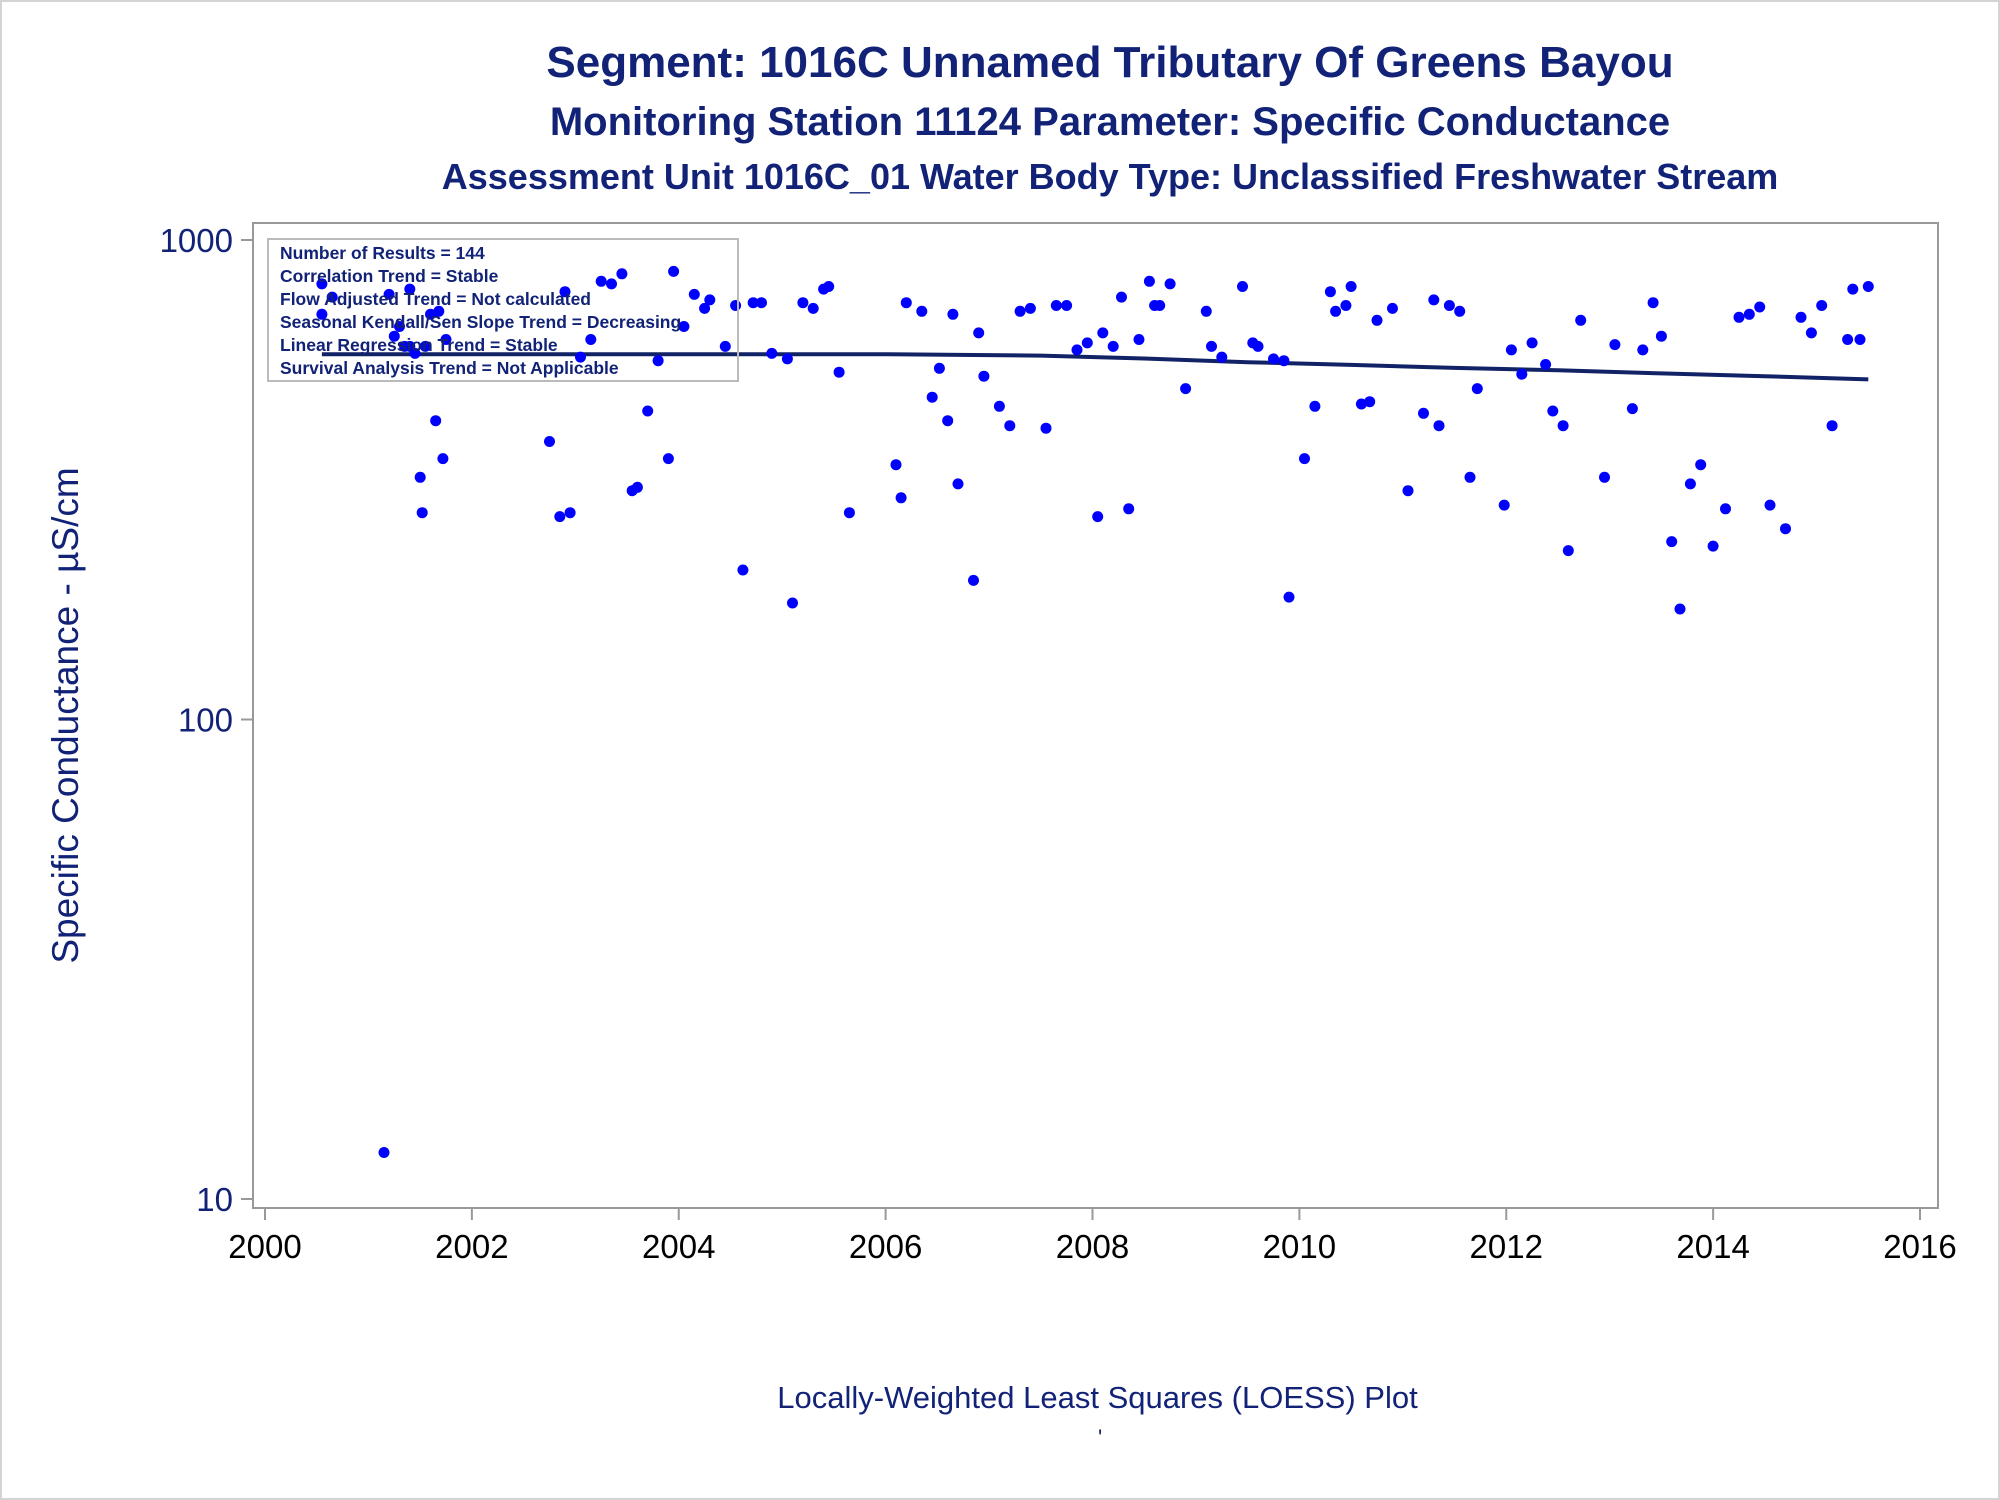 The width and height of the screenshot is (2000, 1500). Describe the element at coordinates (449, 368) in the screenshot. I see `stats-line: Survival Analysis Trend = Not Applicable` at that location.